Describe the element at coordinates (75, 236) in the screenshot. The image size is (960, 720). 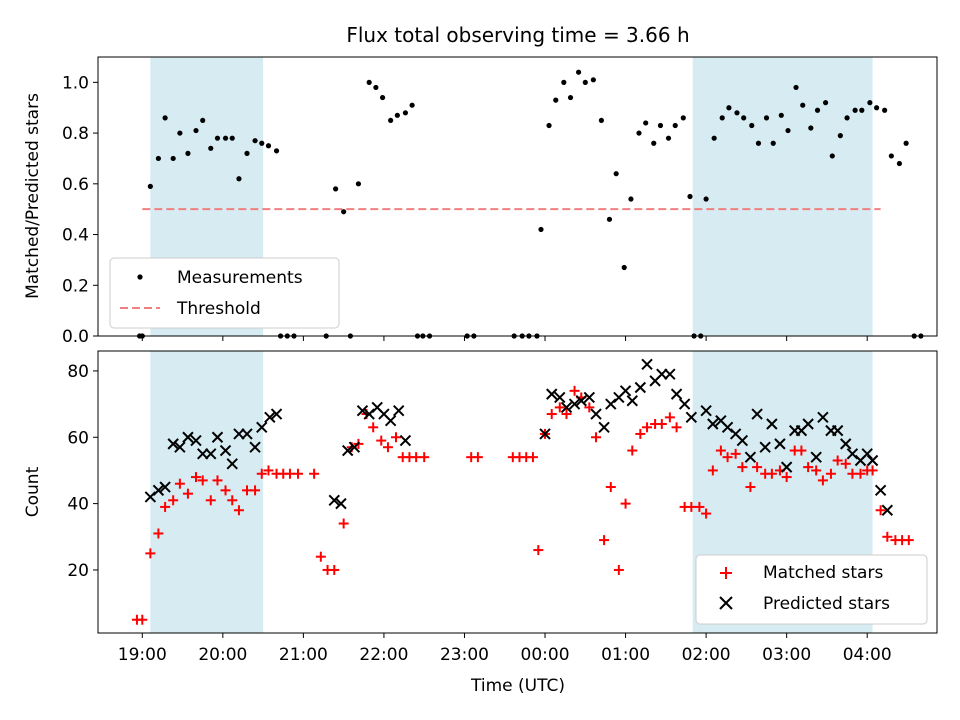
I see `top-y-tick-label: 0.4` at that location.